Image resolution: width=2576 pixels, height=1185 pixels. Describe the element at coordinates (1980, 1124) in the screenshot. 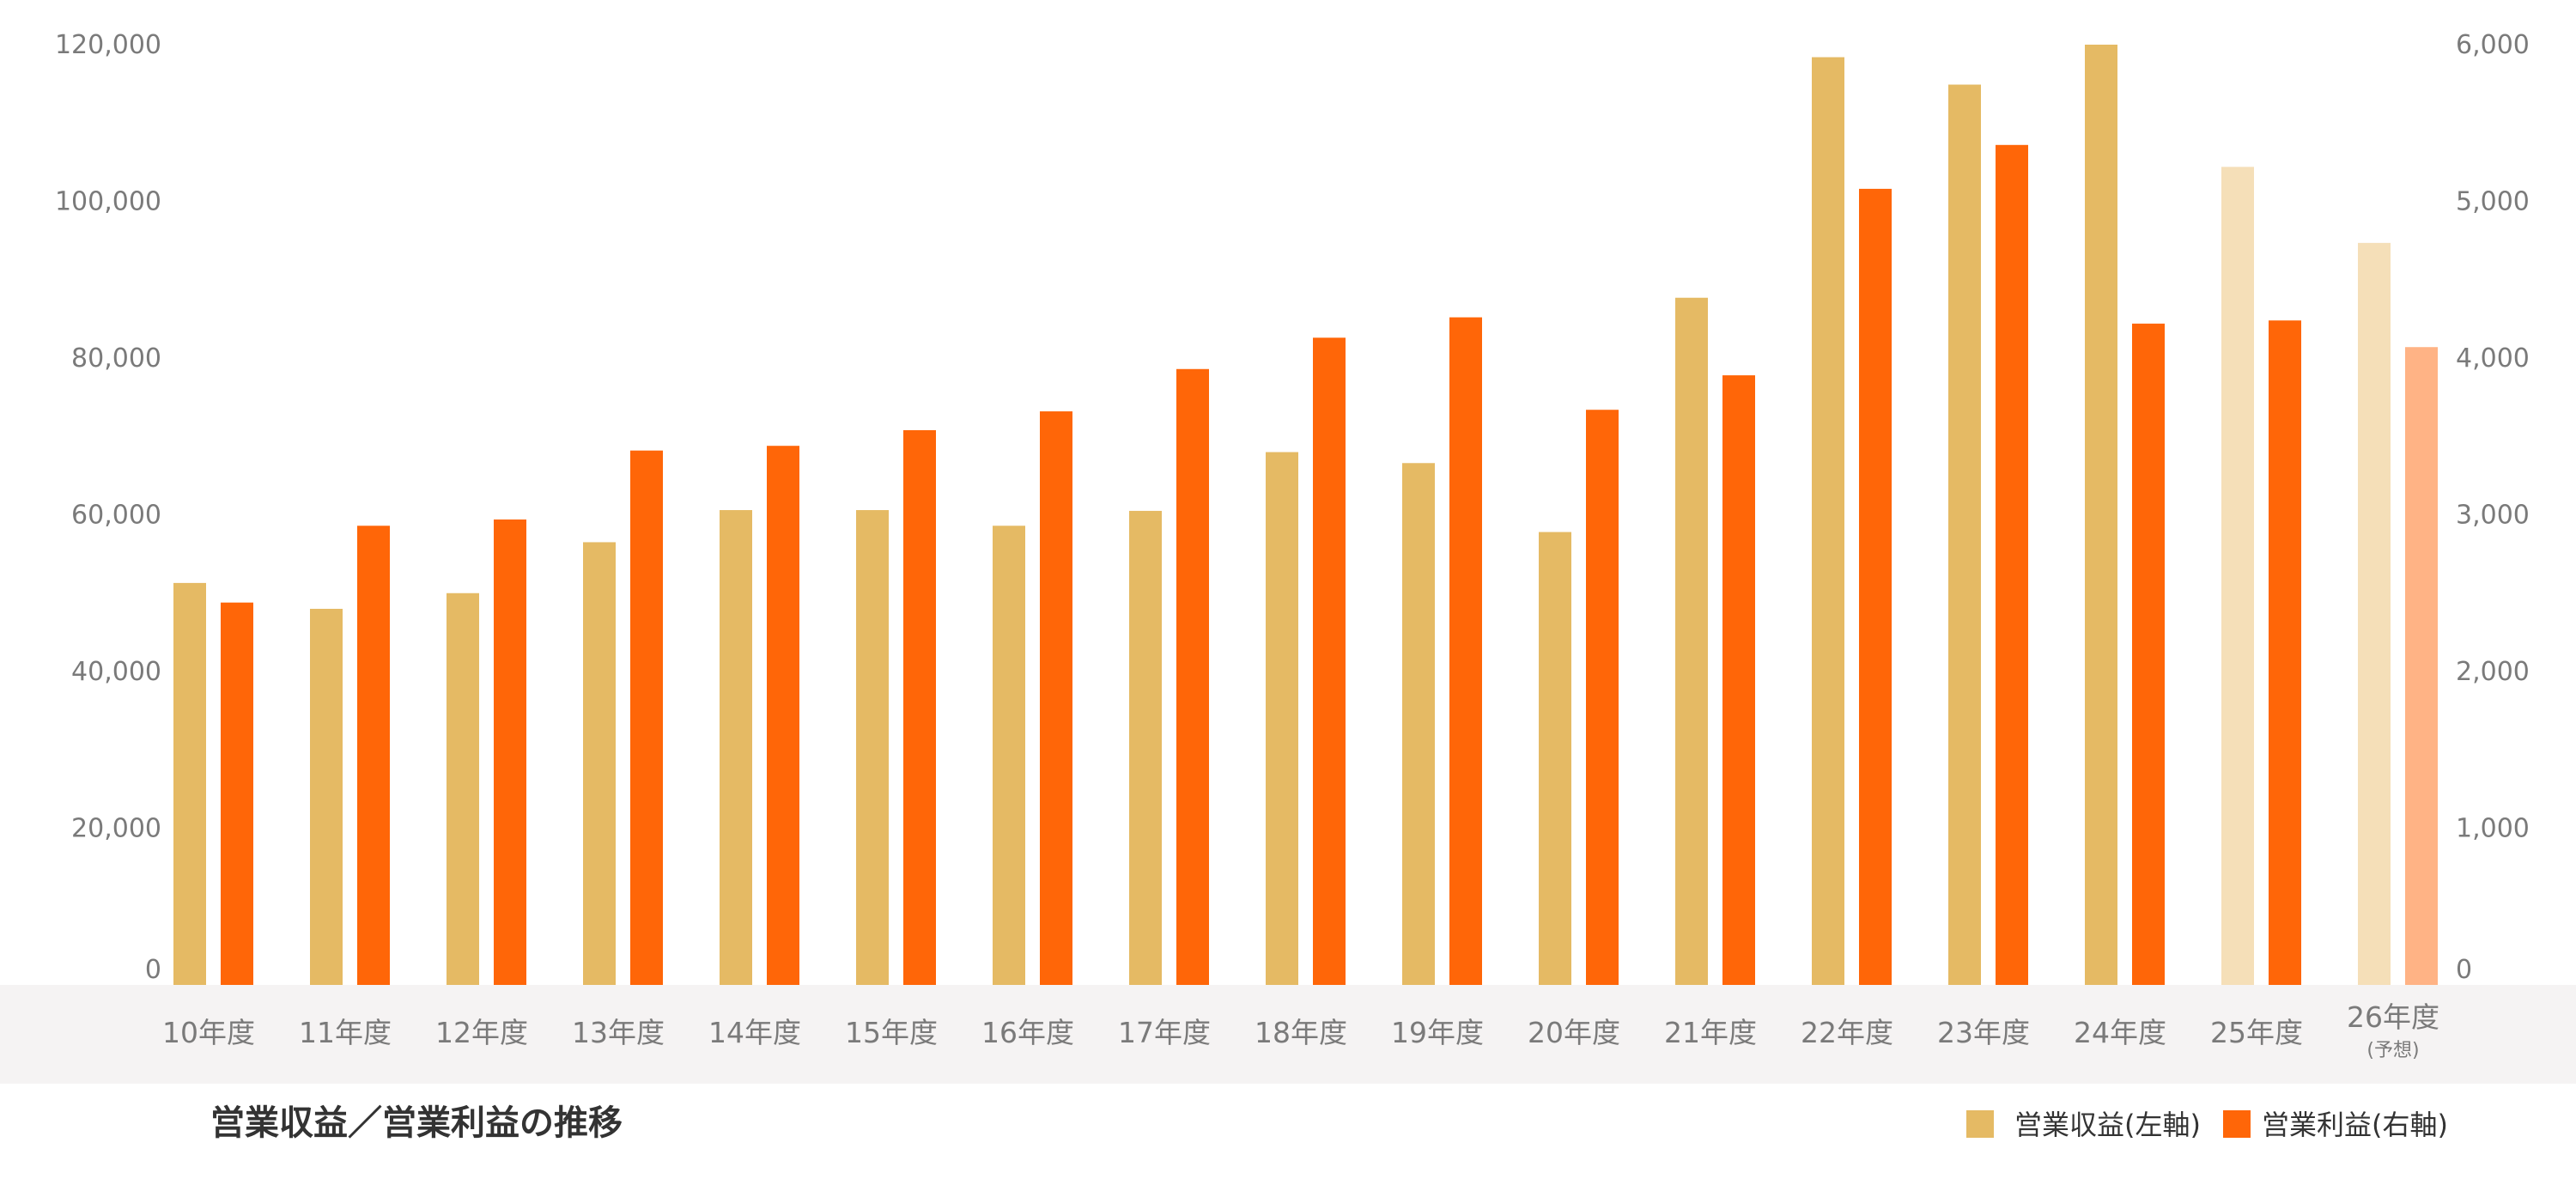

I see `legend-swatch-revenue` at that location.